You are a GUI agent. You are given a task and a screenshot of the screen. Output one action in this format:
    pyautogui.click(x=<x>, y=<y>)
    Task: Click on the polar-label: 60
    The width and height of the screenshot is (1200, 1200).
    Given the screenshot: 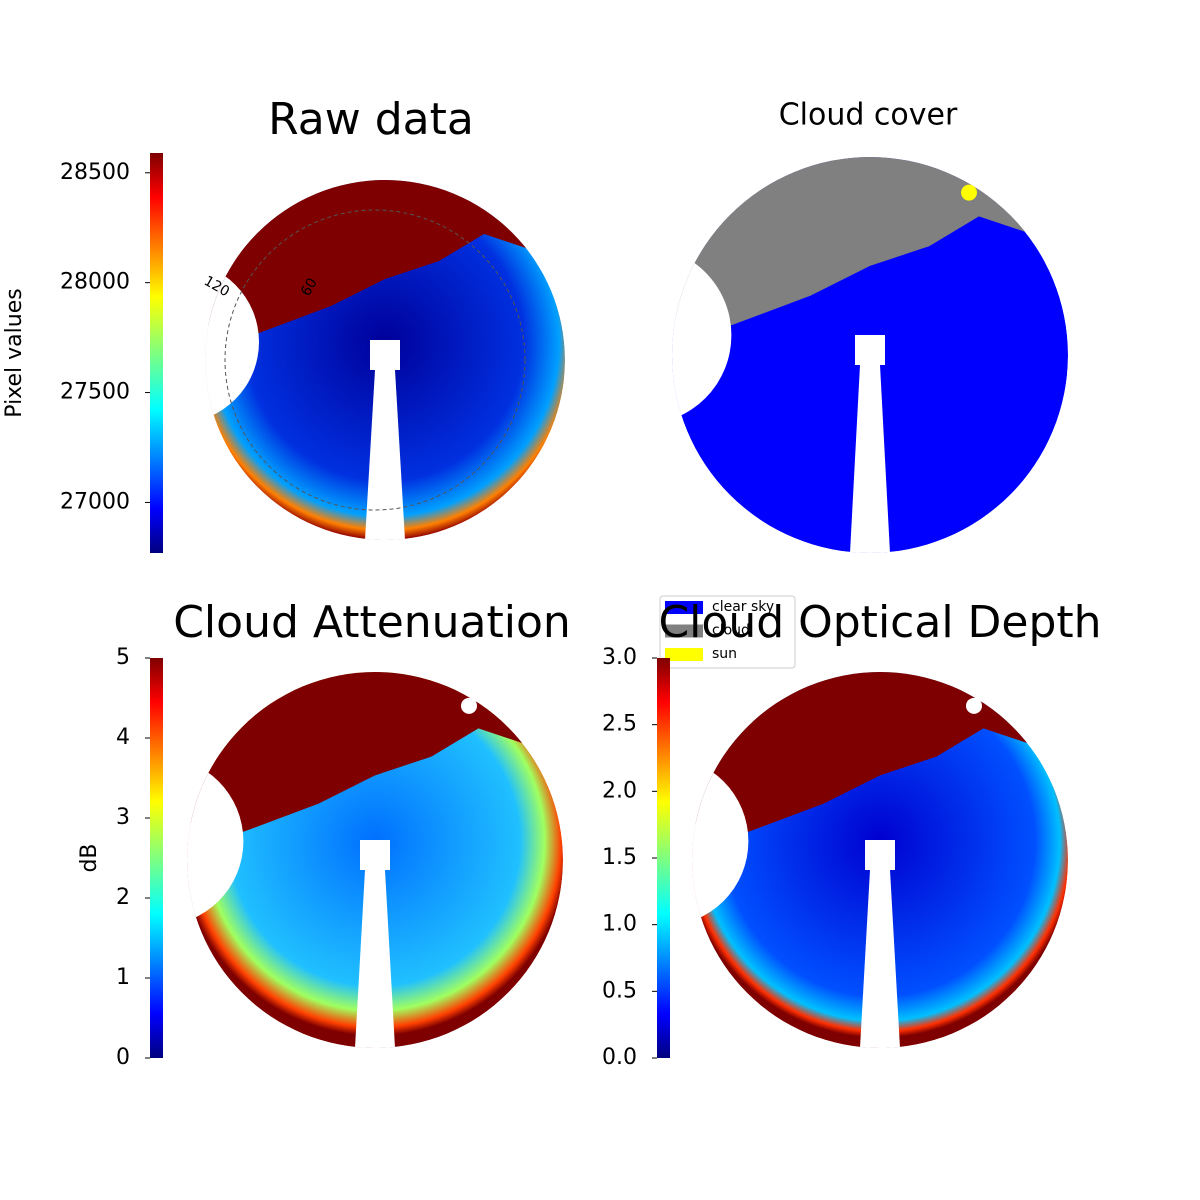 What is the action you would take?
    pyautogui.click(x=309, y=287)
    